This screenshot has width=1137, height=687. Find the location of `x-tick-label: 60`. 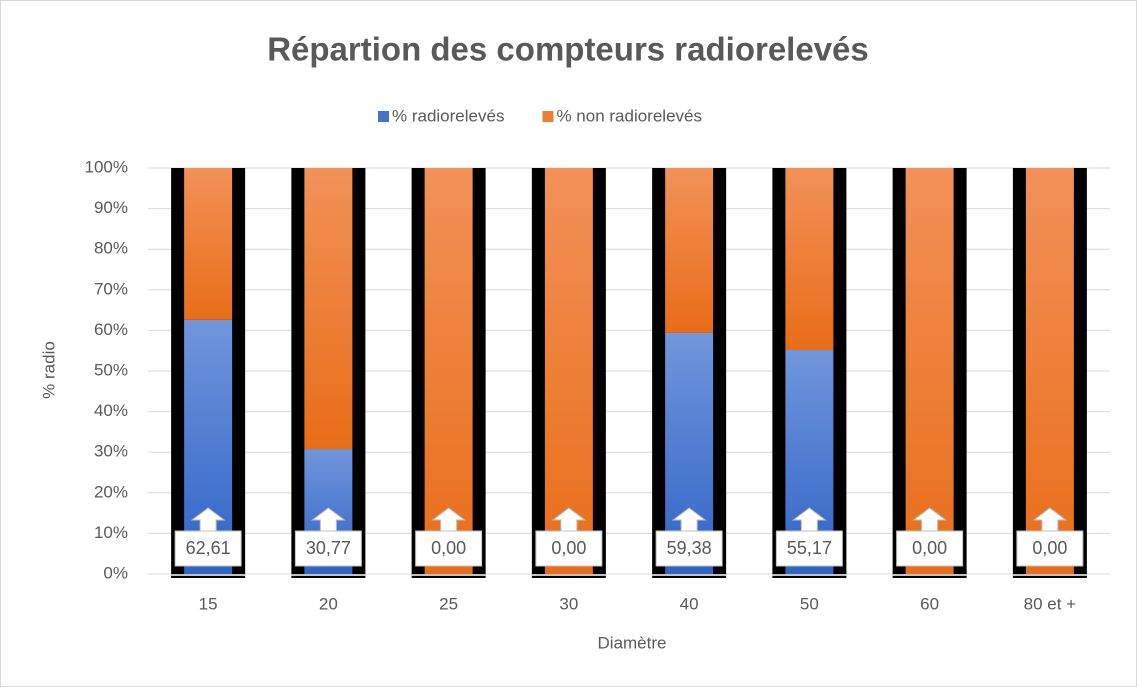

x-tick-label: 60 is located at coordinates (929, 603).